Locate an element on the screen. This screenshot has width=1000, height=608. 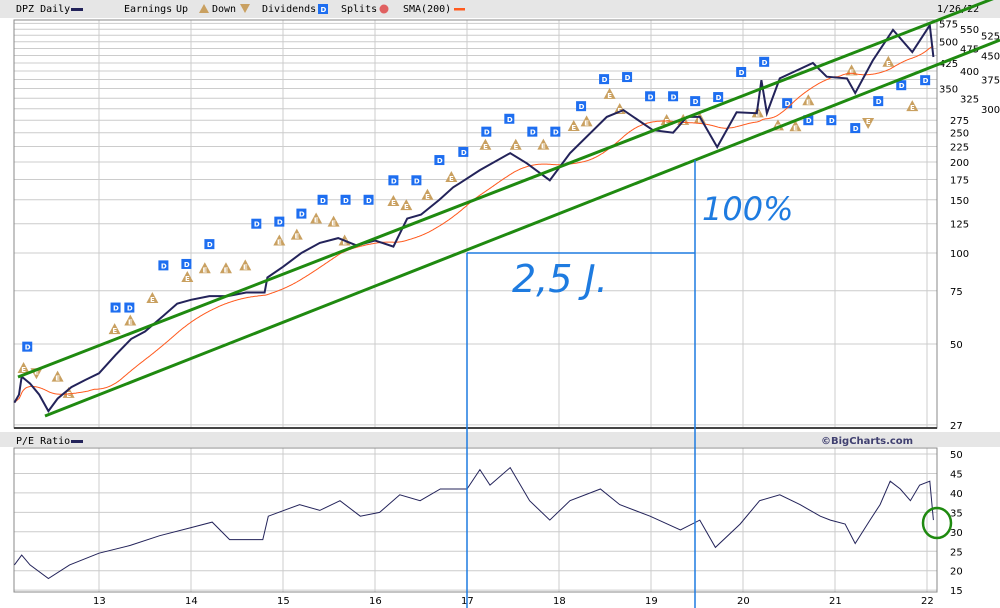
dividends-label: Dividends is located at coordinates (289, 9).